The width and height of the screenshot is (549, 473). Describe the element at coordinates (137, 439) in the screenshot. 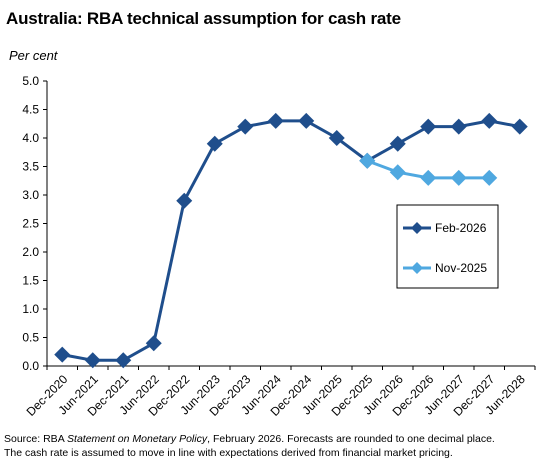

I see `source-publication: Statement on Monetary Policy` at that location.